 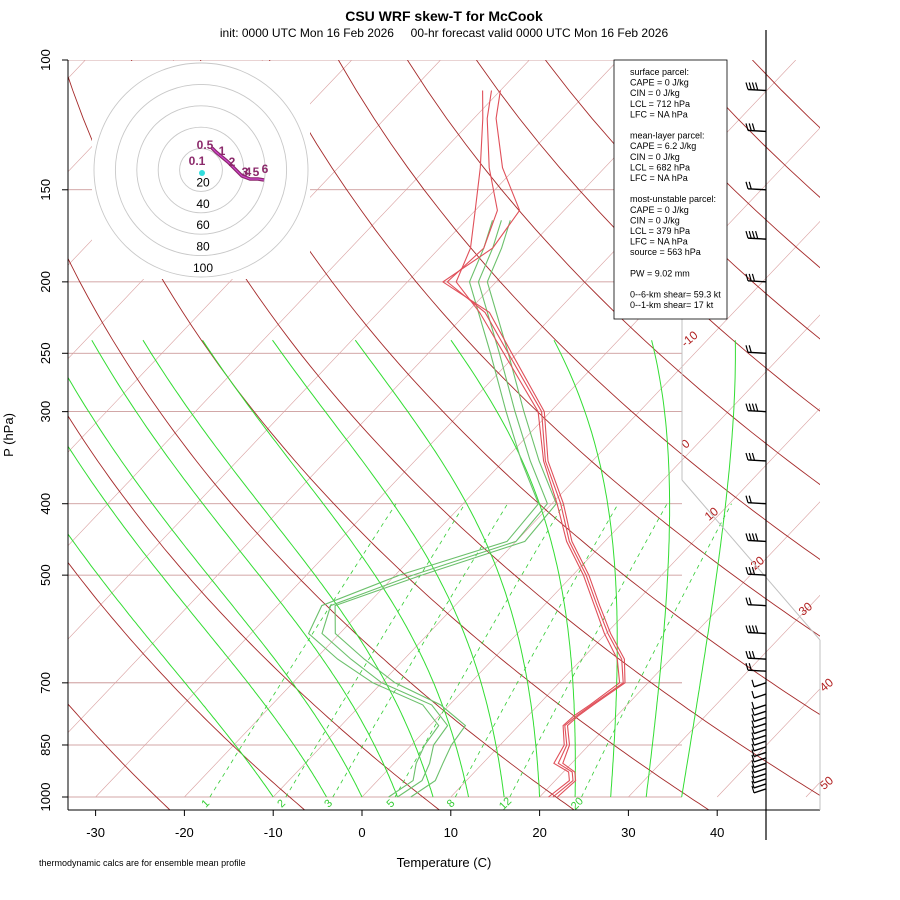 I want to click on hodograph-height-label: 1, so click(x=222, y=151).